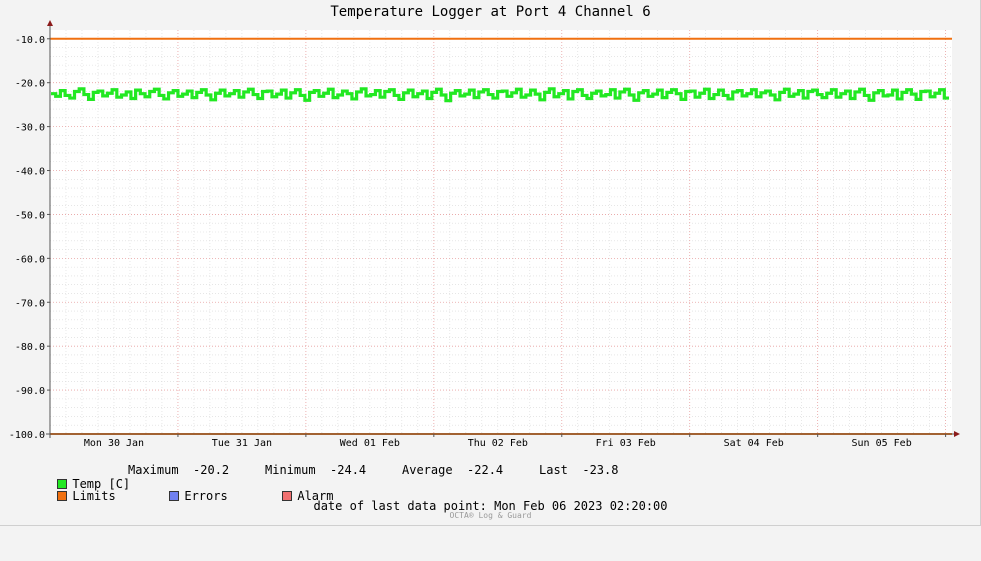 The width and height of the screenshot is (981, 561). What do you see at coordinates (30, 215) in the screenshot?
I see `y-tick-label: -50.0` at bounding box center [30, 215].